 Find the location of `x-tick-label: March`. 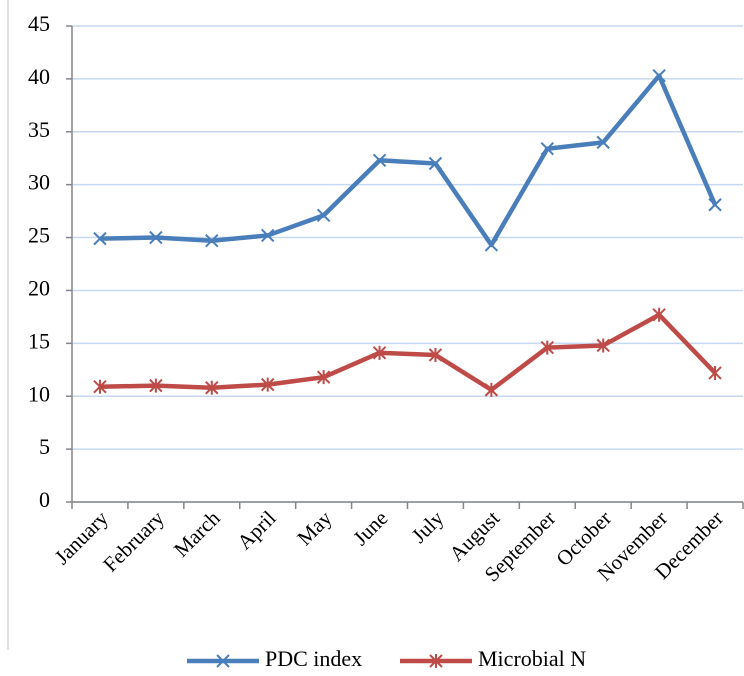

x-tick-label: March is located at coordinates (197, 534).